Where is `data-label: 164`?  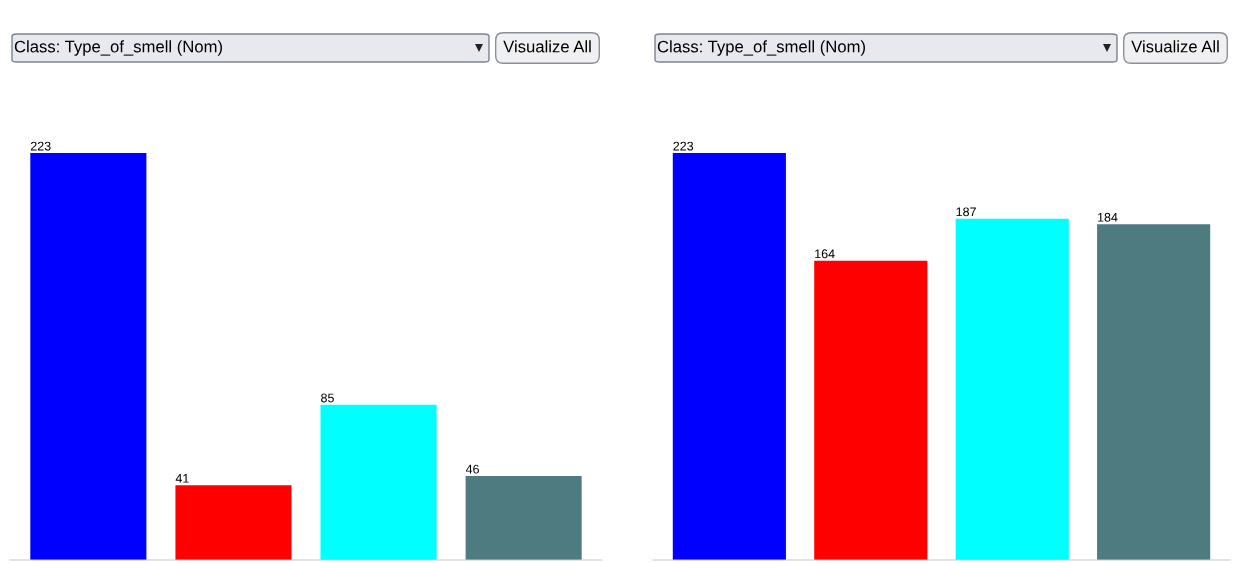 data-label: 164 is located at coordinates (825, 254).